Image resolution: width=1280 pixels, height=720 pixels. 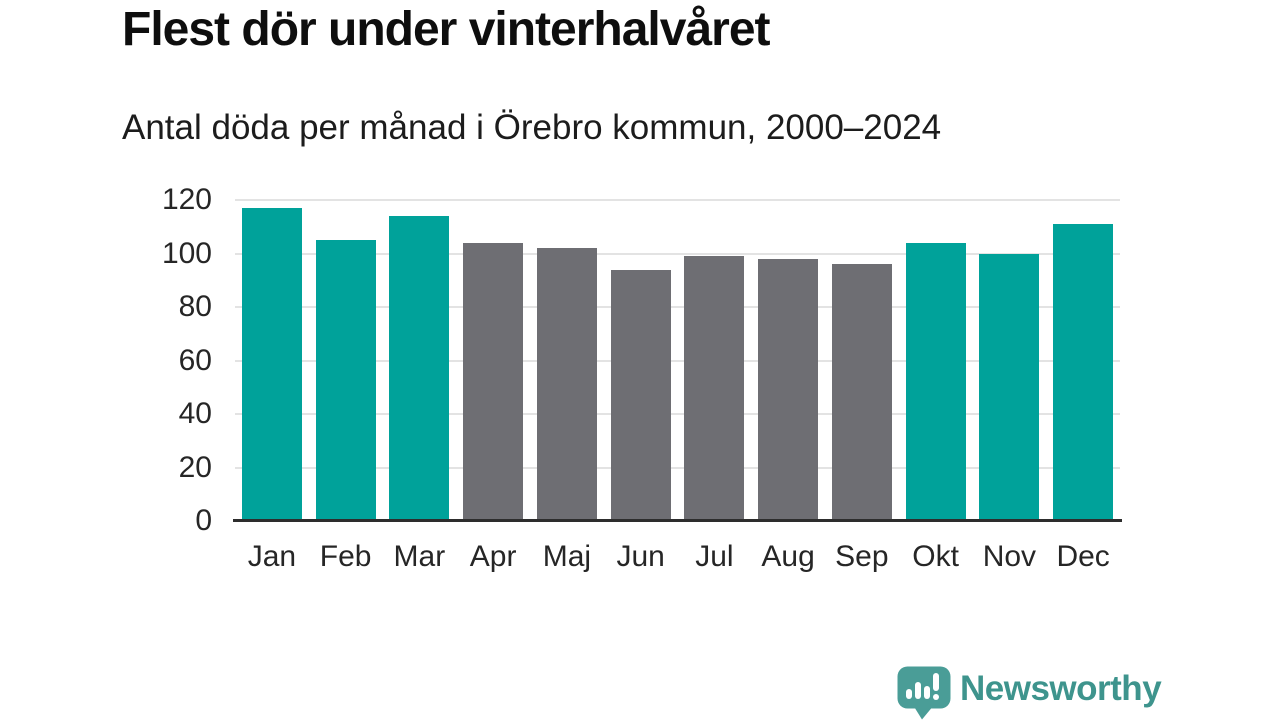 I want to click on bar-feb, so click(x=345, y=380).